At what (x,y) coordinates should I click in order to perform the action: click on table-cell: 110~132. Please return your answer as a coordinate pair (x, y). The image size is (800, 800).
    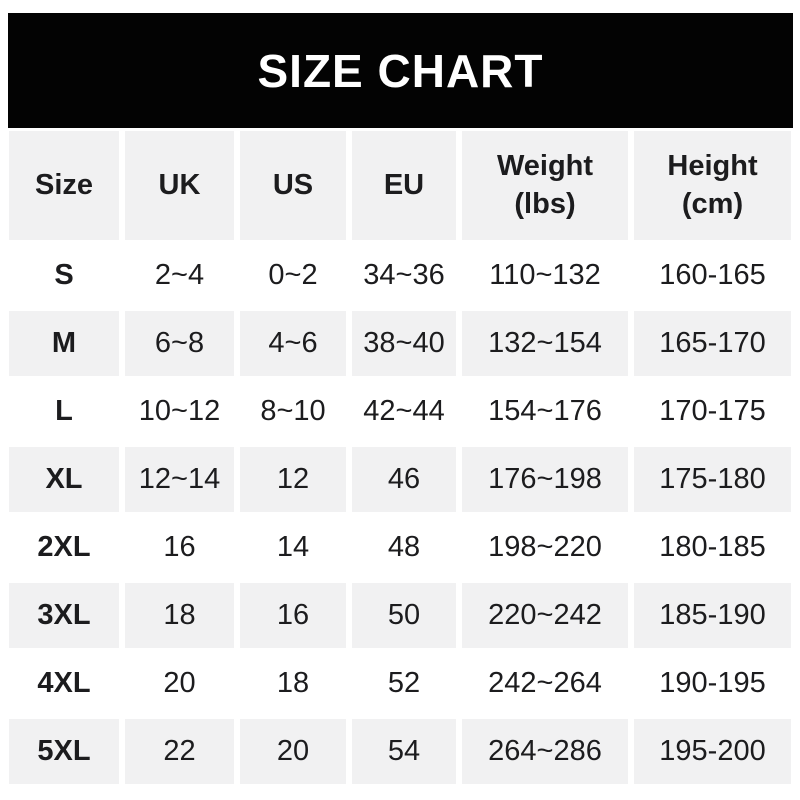
    Looking at the image, I should click on (545, 275).